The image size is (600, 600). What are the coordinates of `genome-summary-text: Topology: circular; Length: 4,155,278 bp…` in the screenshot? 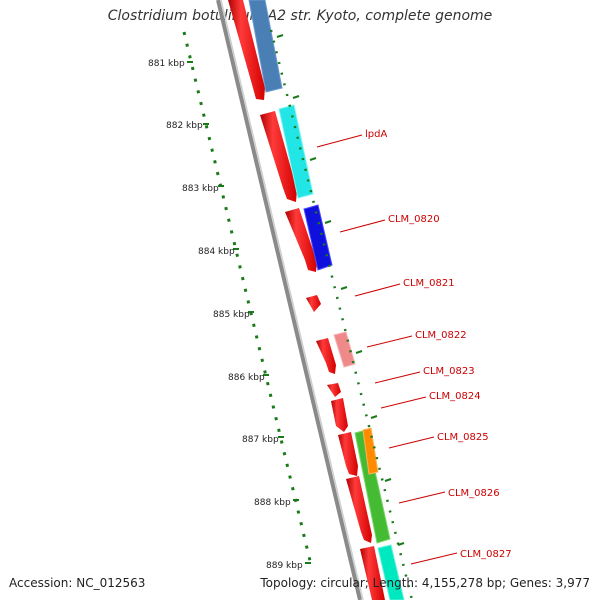 It's located at (425, 583).